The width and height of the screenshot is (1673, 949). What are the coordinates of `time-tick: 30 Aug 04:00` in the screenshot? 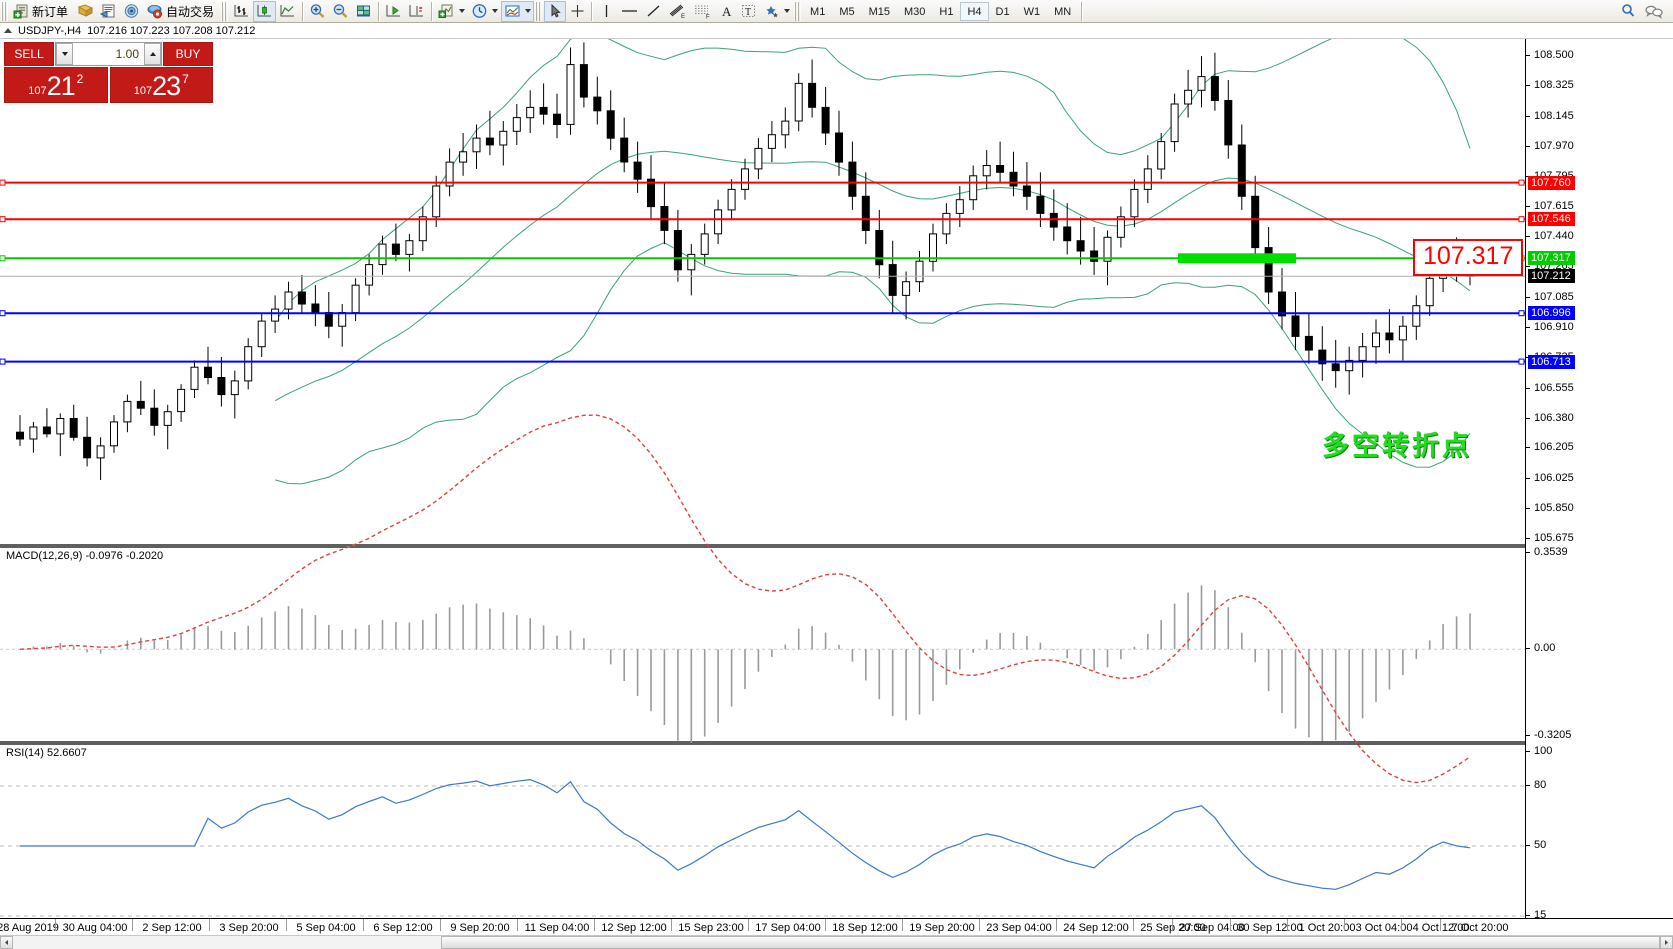 It's located at (95, 928).